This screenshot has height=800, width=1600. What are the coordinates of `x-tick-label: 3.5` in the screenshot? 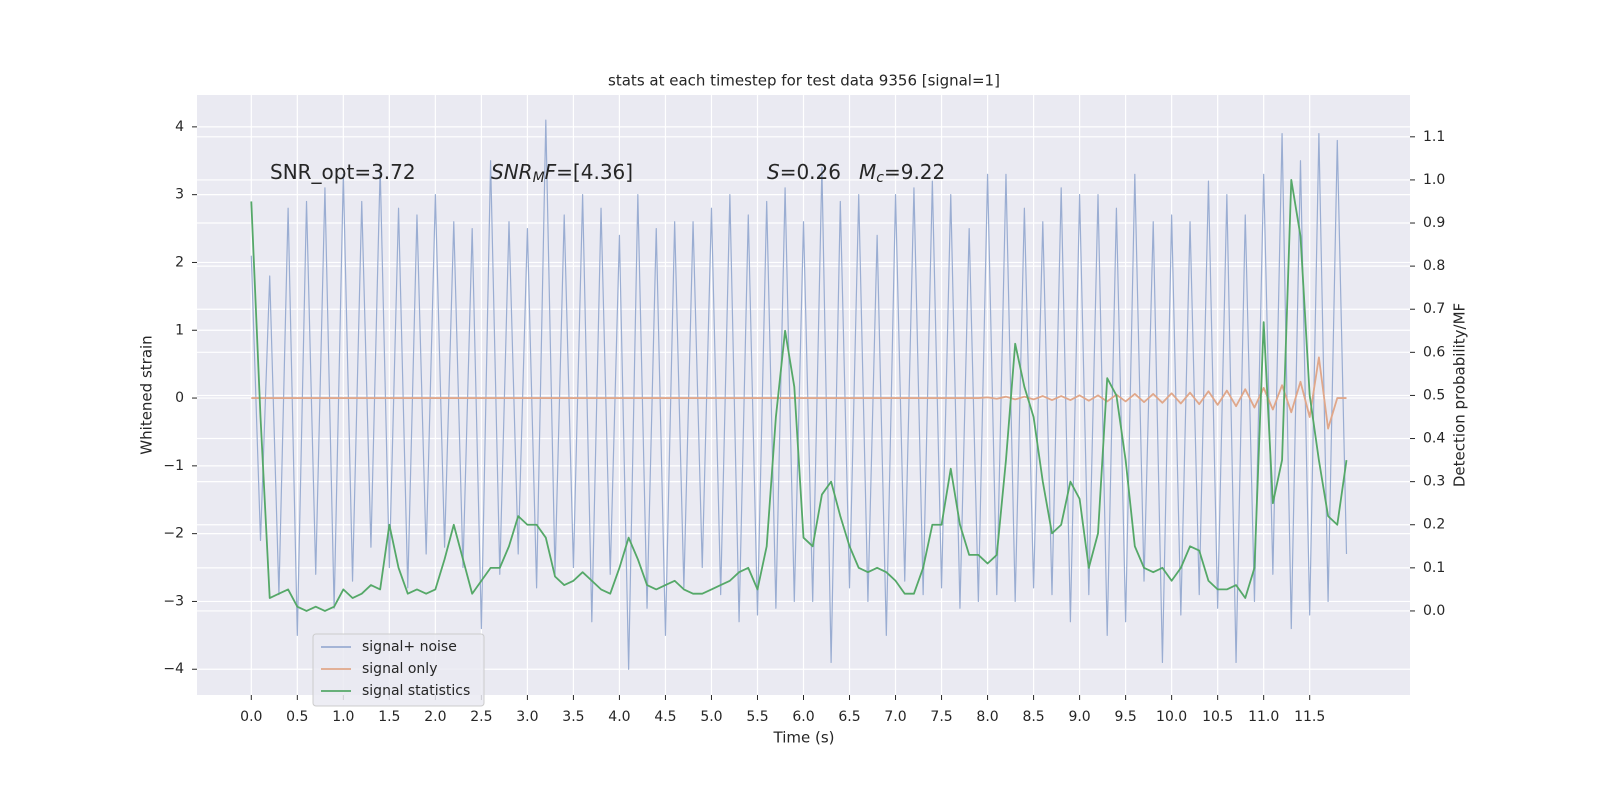 It's located at (573, 717).